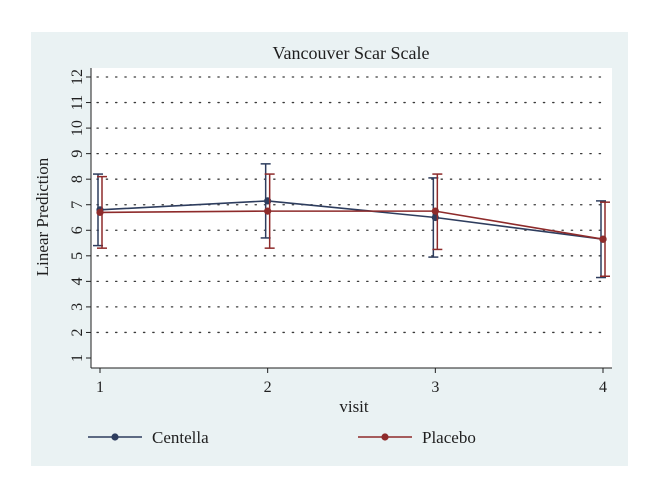  I want to click on legend: Centella Placebo, so click(282, 437).